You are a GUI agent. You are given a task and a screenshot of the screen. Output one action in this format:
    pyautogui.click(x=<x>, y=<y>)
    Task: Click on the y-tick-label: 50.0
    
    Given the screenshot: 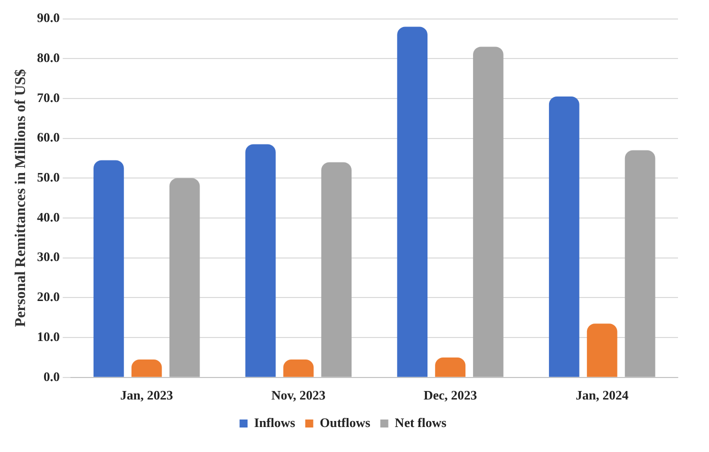 What is the action you would take?
    pyautogui.click(x=48, y=177)
    